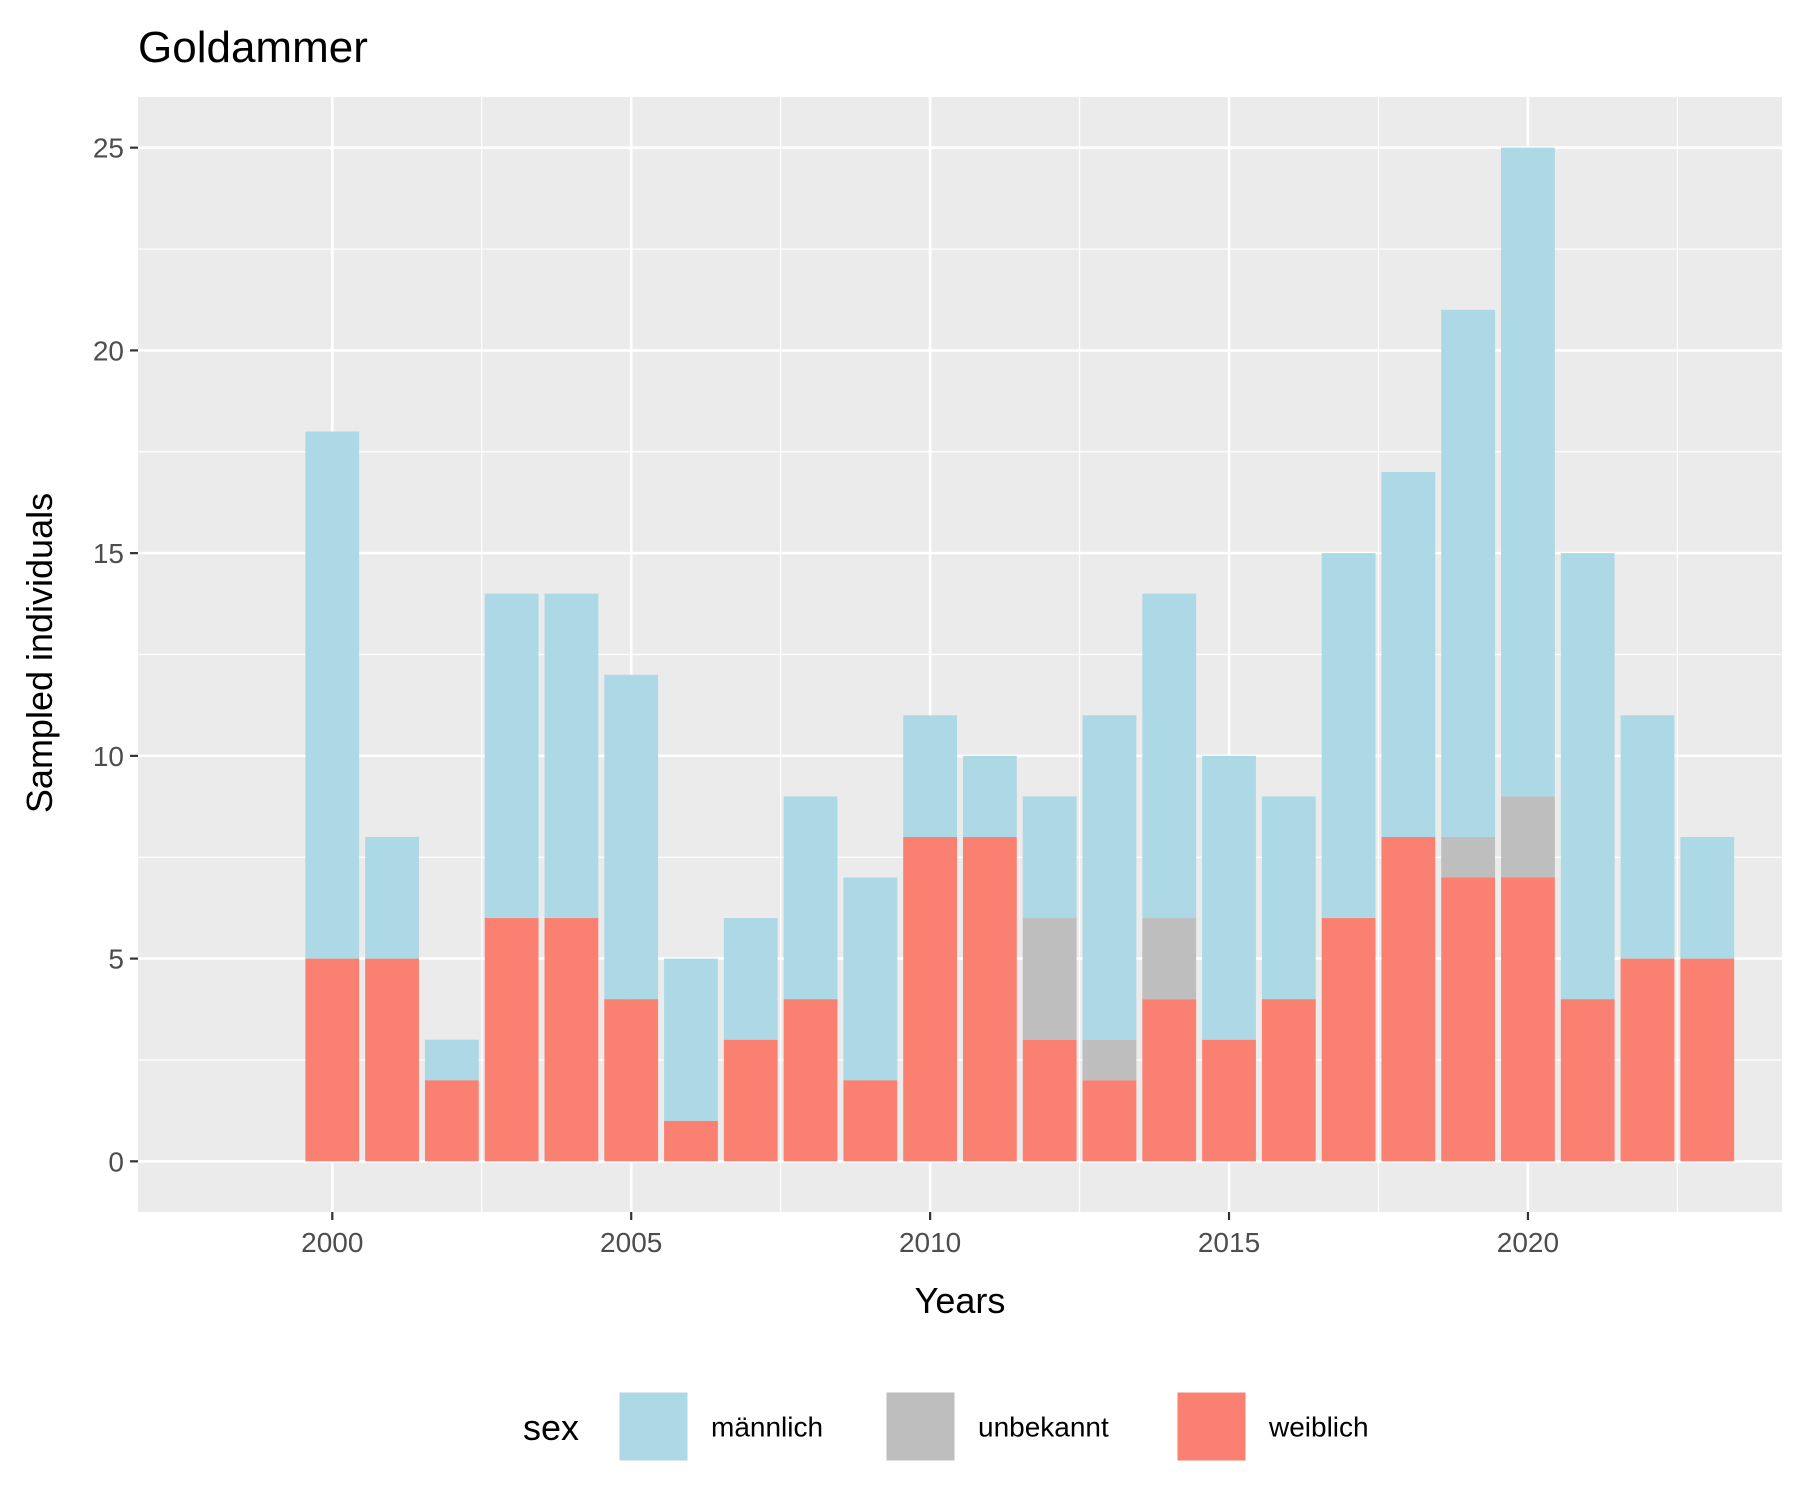 The image size is (1800, 1505). Describe the element at coordinates (989, 999) in the screenshot. I see `bar-weiblich-2011` at that location.